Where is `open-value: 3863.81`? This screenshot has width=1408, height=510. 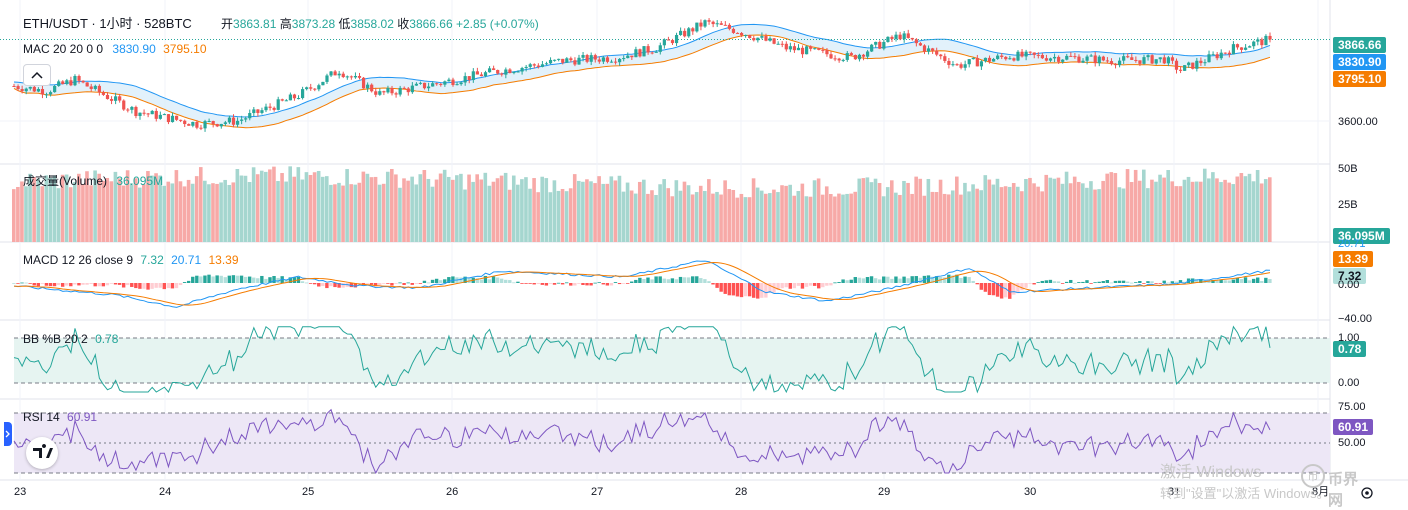
open-value: 3863.81 is located at coordinates (255, 24).